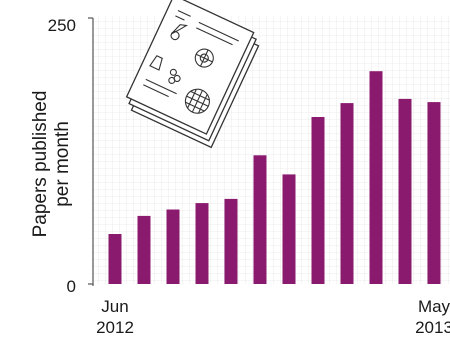 The height and width of the screenshot is (338, 450). What do you see at coordinates (115, 327) in the screenshot?
I see `x-tick-label-year-1: 2012` at bounding box center [115, 327].